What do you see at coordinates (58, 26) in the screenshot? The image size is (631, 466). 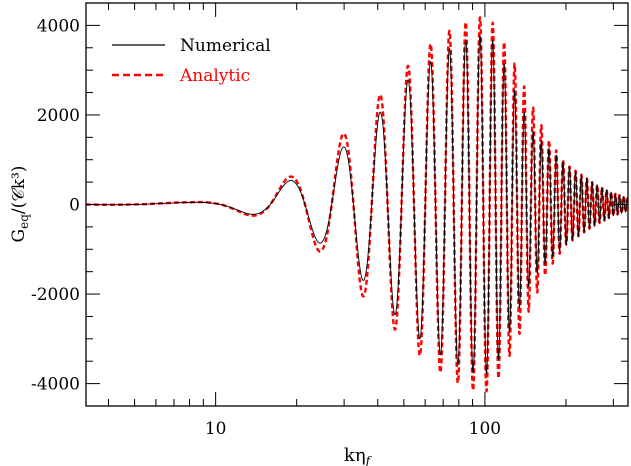 I see `y-tick-label: 4000` at bounding box center [58, 26].